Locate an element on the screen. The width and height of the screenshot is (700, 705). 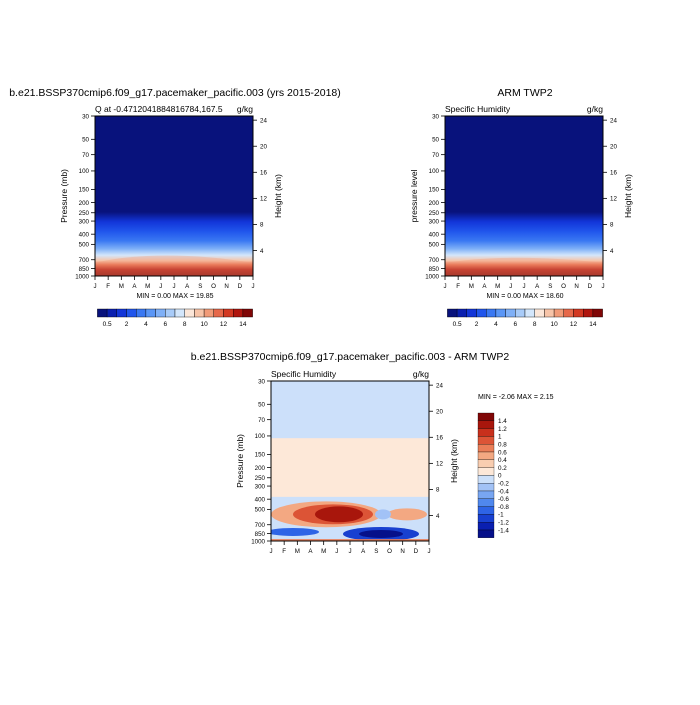
min-max-label: MIN = 0.00 MAX = 18.60 is located at coordinates (524, 296).